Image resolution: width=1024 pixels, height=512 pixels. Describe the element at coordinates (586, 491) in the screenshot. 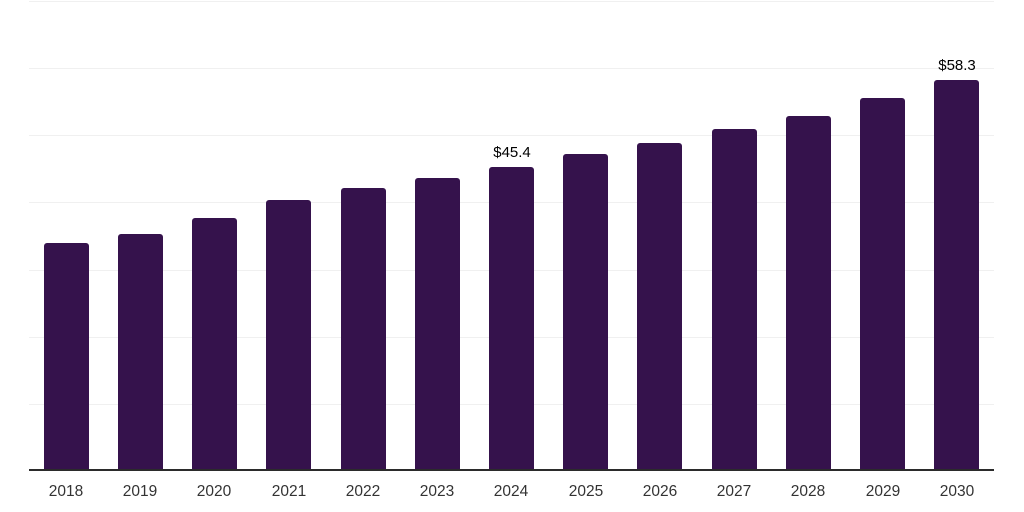

I see `x-tick-2025: 2025` at that location.